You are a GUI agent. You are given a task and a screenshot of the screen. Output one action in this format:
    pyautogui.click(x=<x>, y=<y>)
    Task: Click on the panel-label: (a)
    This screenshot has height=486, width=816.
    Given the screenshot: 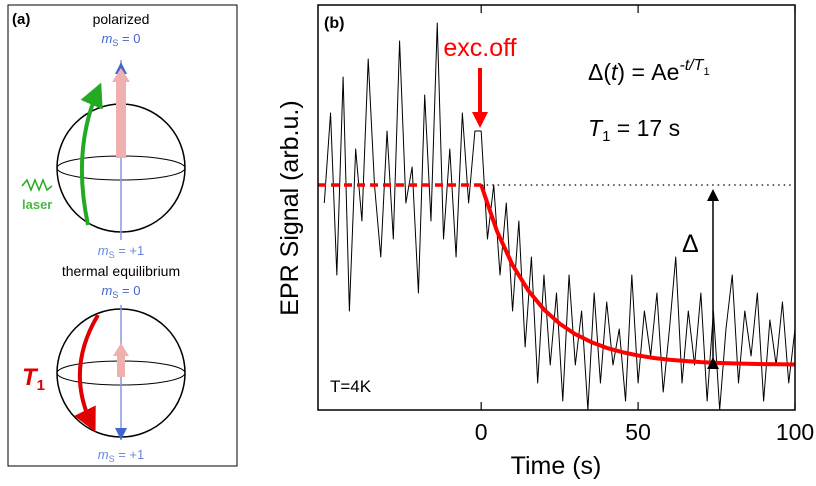 What is the action you would take?
    pyautogui.click(x=21, y=19)
    